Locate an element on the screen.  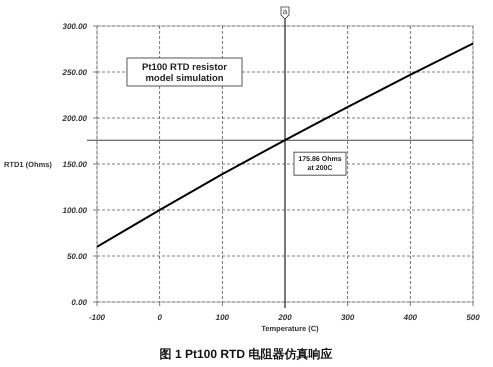
y-tick-label: 100.00 is located at coordinates (75, 210).